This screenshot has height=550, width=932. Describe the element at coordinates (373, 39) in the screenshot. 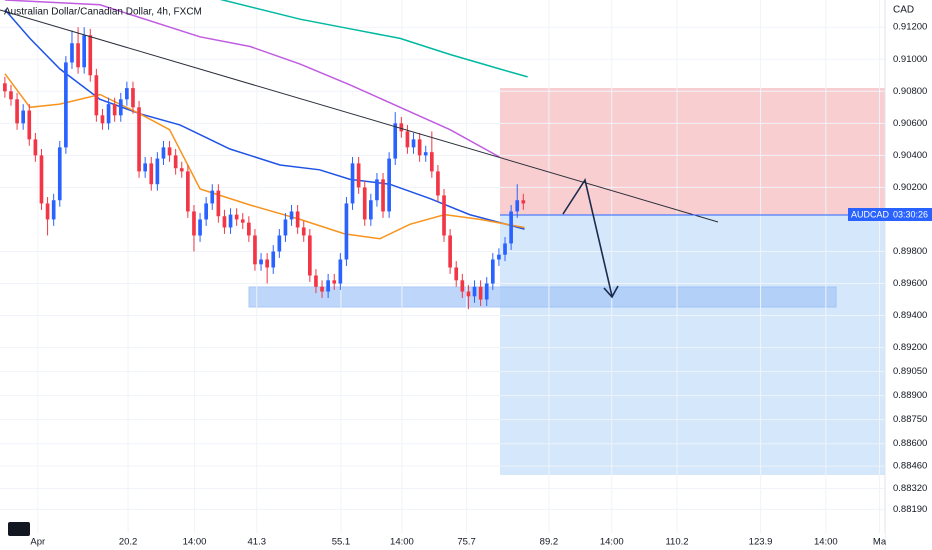

I see `moving-average` at that location.